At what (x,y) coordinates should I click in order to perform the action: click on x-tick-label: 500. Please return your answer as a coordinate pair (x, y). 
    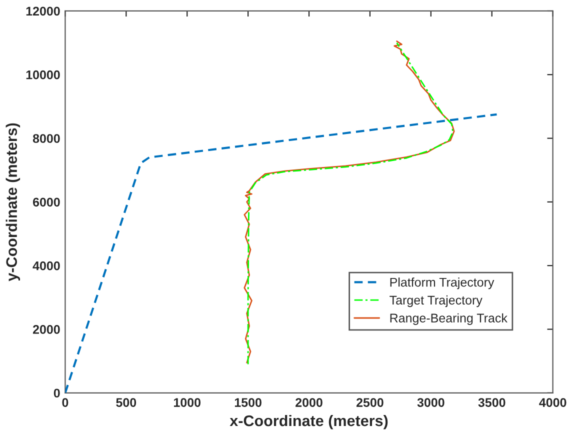
    Looking at the image, I should click on (126, 402).